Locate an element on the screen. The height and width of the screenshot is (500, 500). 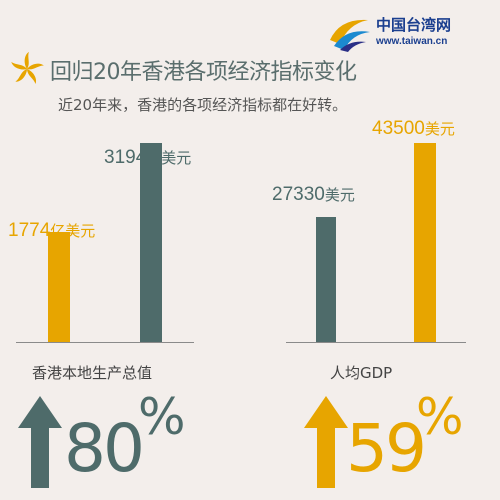
growth-percent-value: 59 is located at coordinates (386, 448).